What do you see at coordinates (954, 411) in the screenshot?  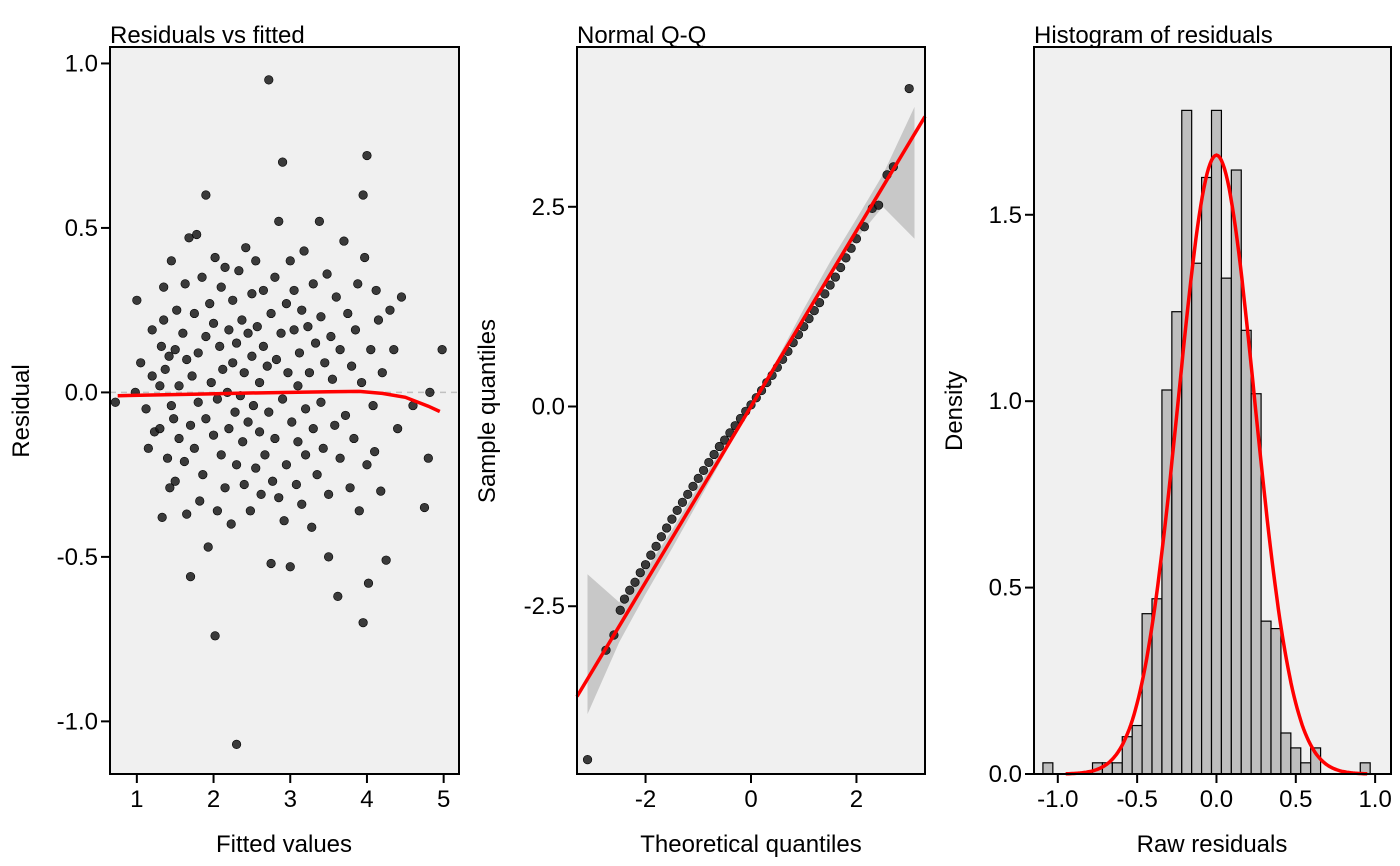 I see `histogram-panel-ylabel: Density` at bounding box center [954, 411].